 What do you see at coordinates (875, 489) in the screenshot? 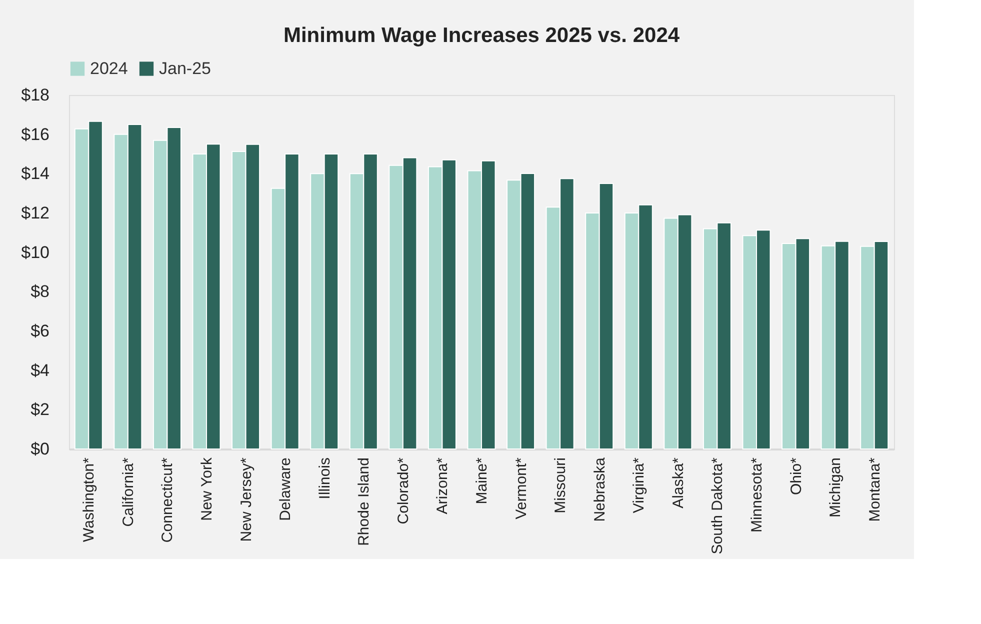
I see `x-tick-label: Montana*` at bounding box center [875, 489].